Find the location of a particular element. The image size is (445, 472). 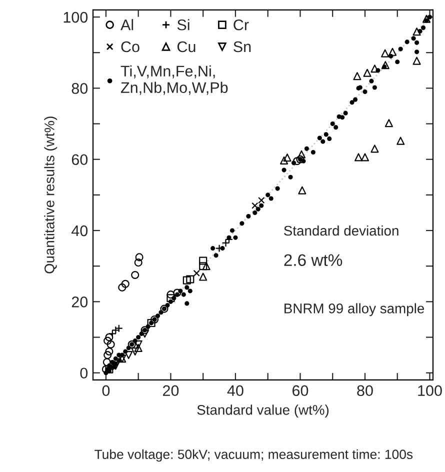

y-tick-label: 80 is located at coordinates (80, 88).